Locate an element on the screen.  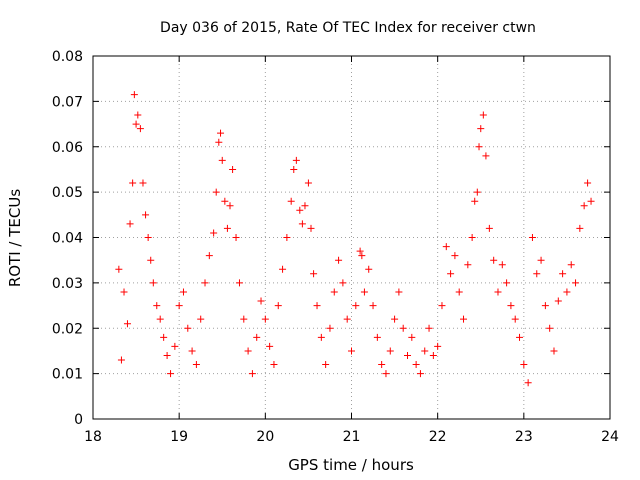
y-tick-label: 0 is located at coordinates (78, 420).